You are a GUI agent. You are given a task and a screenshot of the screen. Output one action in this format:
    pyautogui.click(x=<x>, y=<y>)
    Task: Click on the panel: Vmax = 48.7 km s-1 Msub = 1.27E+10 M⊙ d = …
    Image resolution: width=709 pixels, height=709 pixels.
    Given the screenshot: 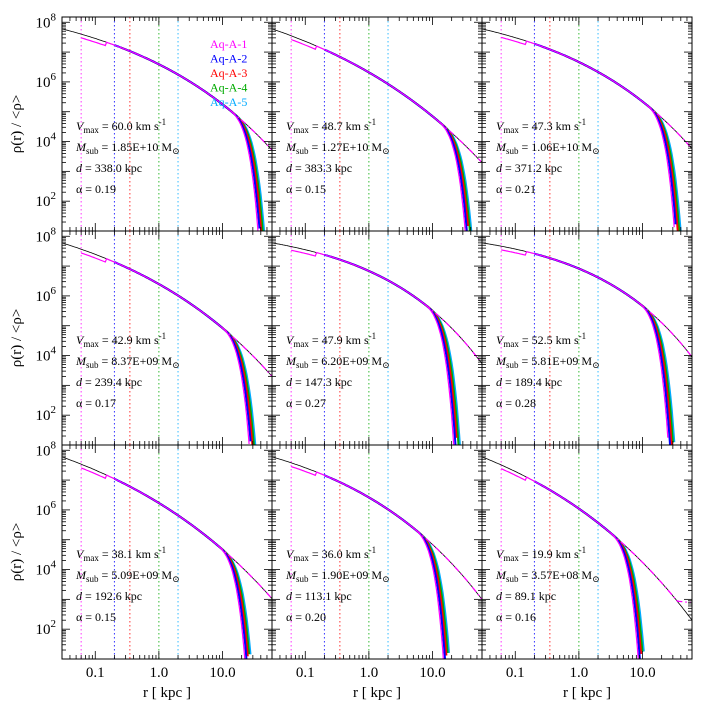 What is the action you would take?
    pyautogui.click(x=377, y=124)
    